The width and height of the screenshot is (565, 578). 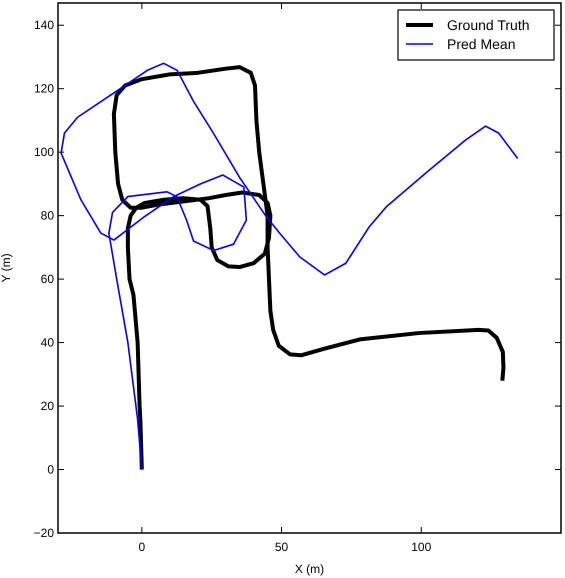 I want to click on x-tick-label: 100, so click(x=421, y=547).